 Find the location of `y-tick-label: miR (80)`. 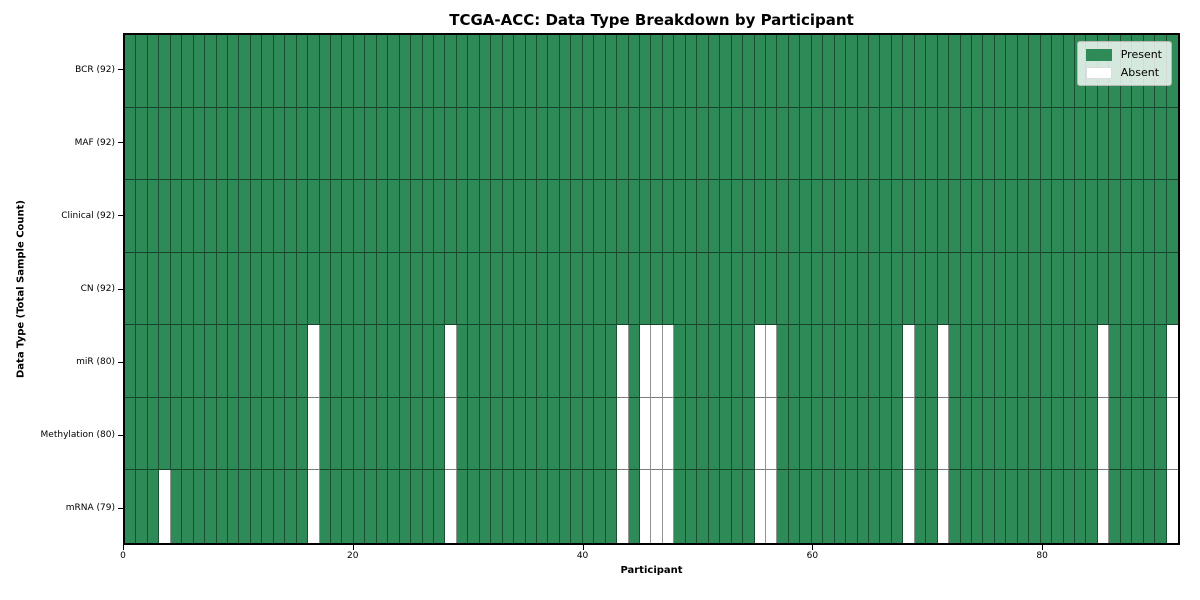

y-tick-label: miR (80) is located at coordinates (95, 362).